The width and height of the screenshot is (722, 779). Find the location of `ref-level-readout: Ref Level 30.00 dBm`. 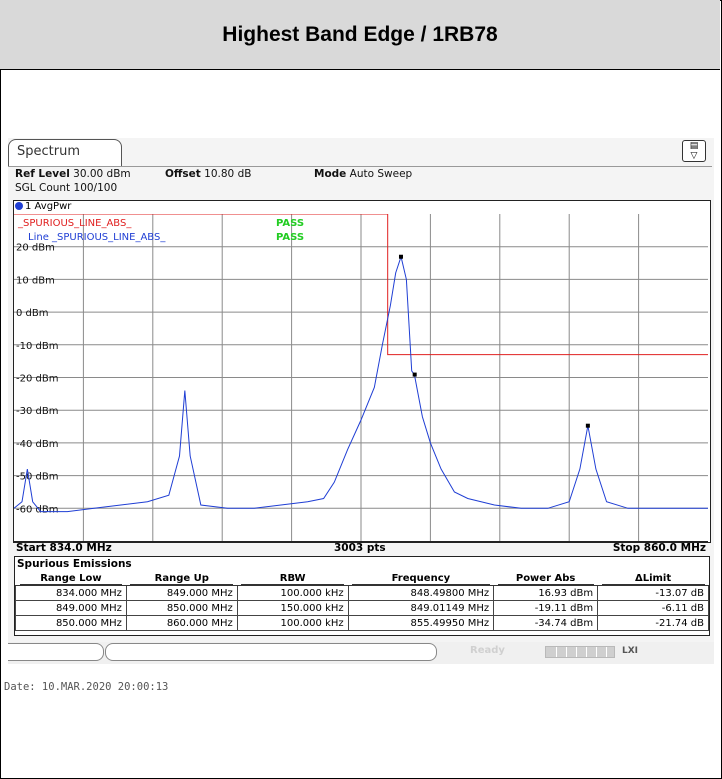

ref-level-readout: Ref Level 30.00 dBm is located at coordinates (73, 174).